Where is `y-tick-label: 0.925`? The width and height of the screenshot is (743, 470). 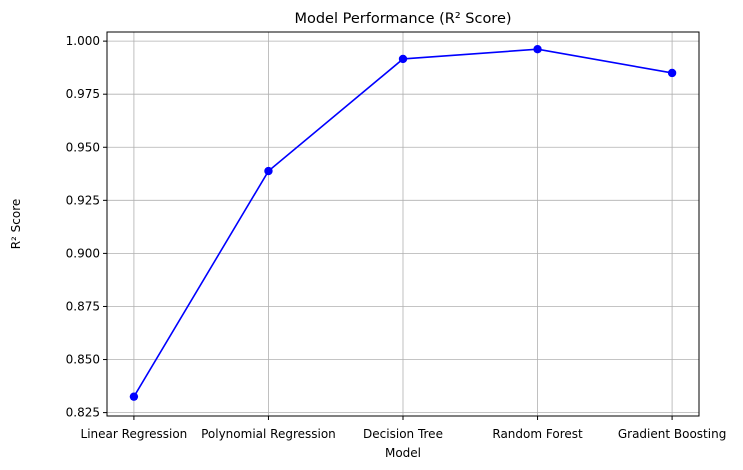
y-tick-label: 0.925 is located at coordinates (83, 200).